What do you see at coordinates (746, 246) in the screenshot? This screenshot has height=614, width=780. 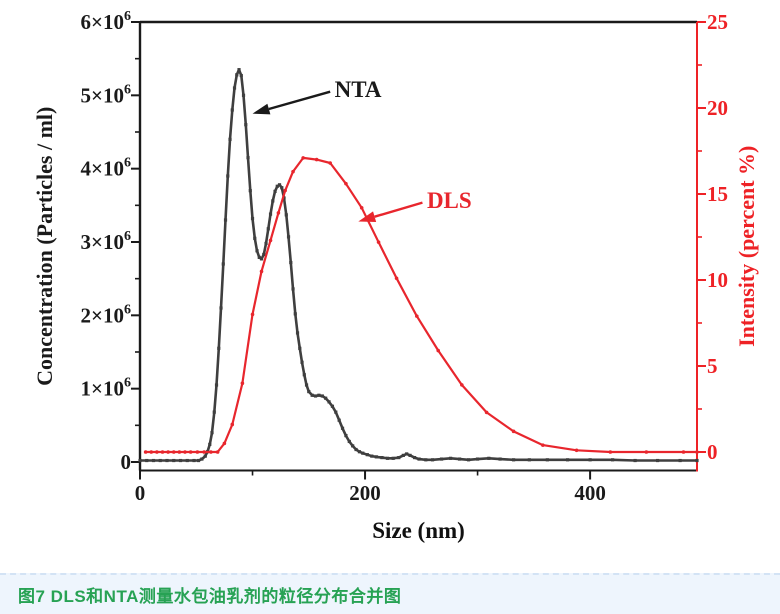 I see `right-axis-title: Intensity (percent %)` at bounding box center [746, 246].